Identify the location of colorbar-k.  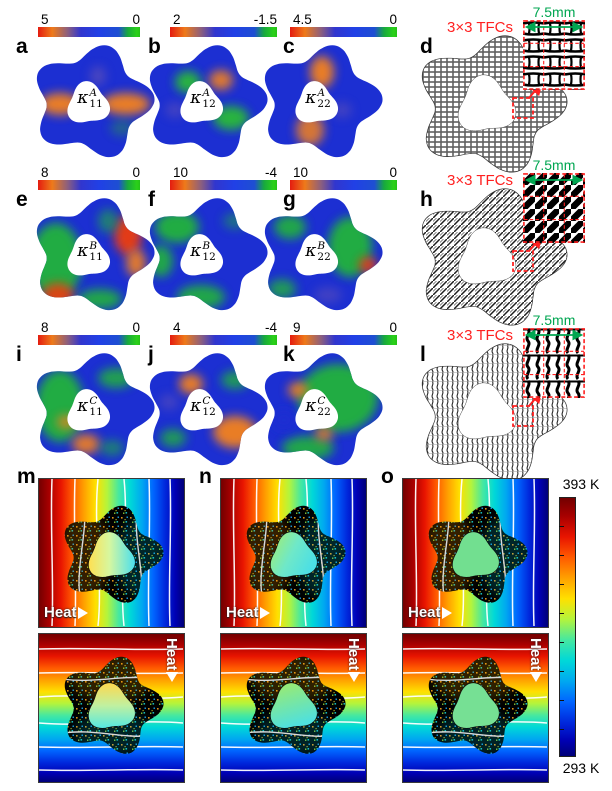
(343, 340).